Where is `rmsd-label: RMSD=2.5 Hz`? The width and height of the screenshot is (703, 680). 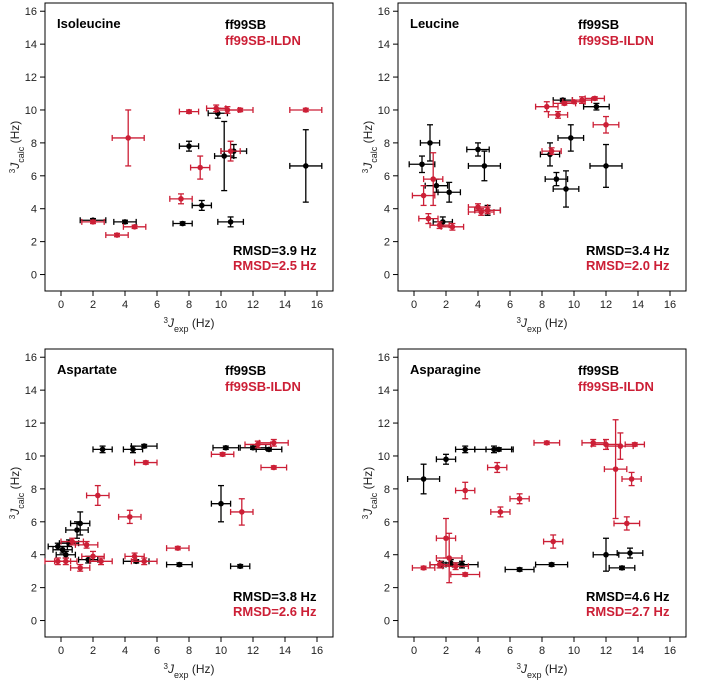
rmsd-label: RMSD=2.5 Hz is located at coordinates (275, 265).